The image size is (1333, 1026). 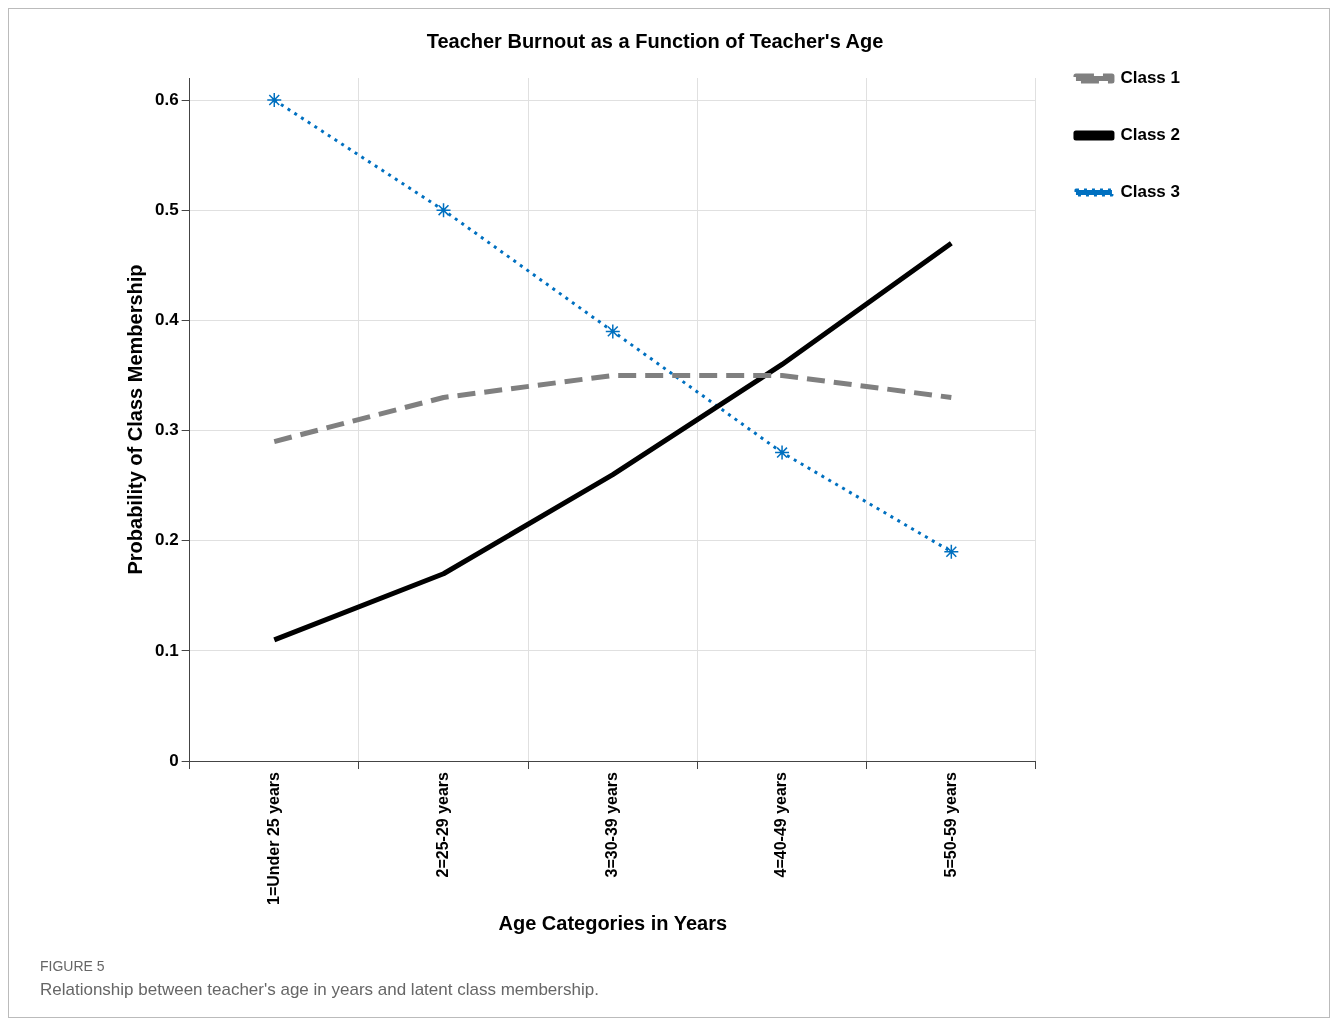 I want to click on x-axis-title: Age Categories in Years, so click(x=613, y=922).